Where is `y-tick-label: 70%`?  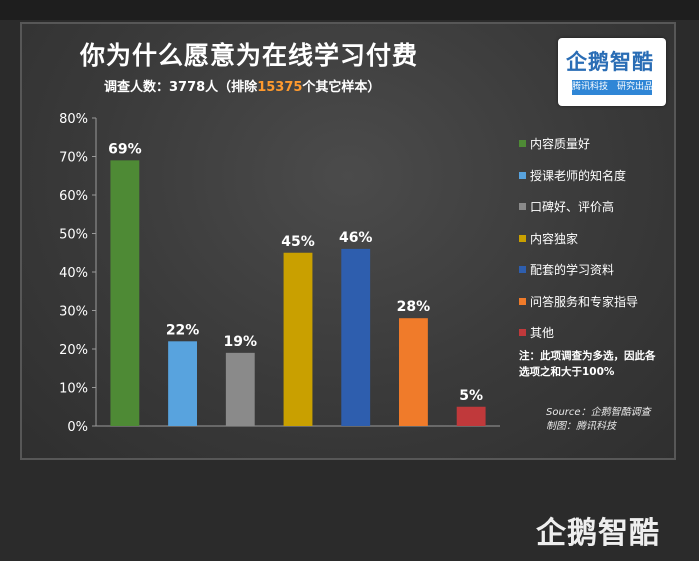
y-tick-label: 70% is located at coordinates (73, 158).